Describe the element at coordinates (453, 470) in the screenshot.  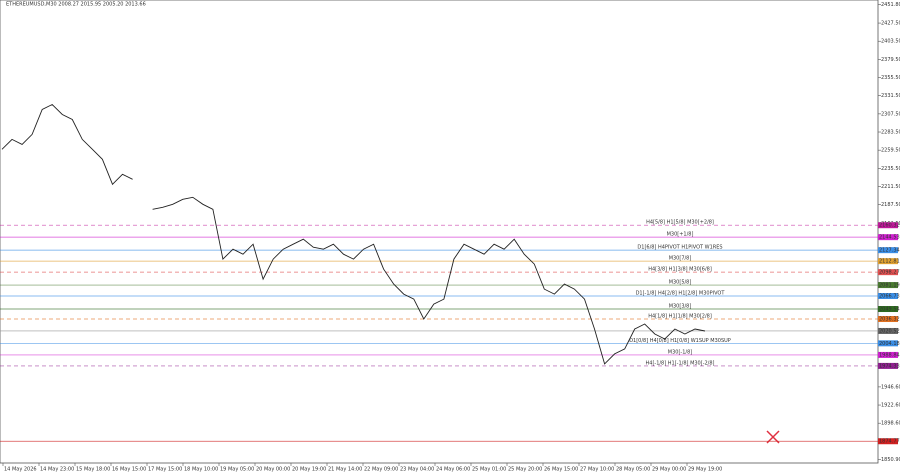
I see `x-tick-label: 24 May 06:00` at that location.